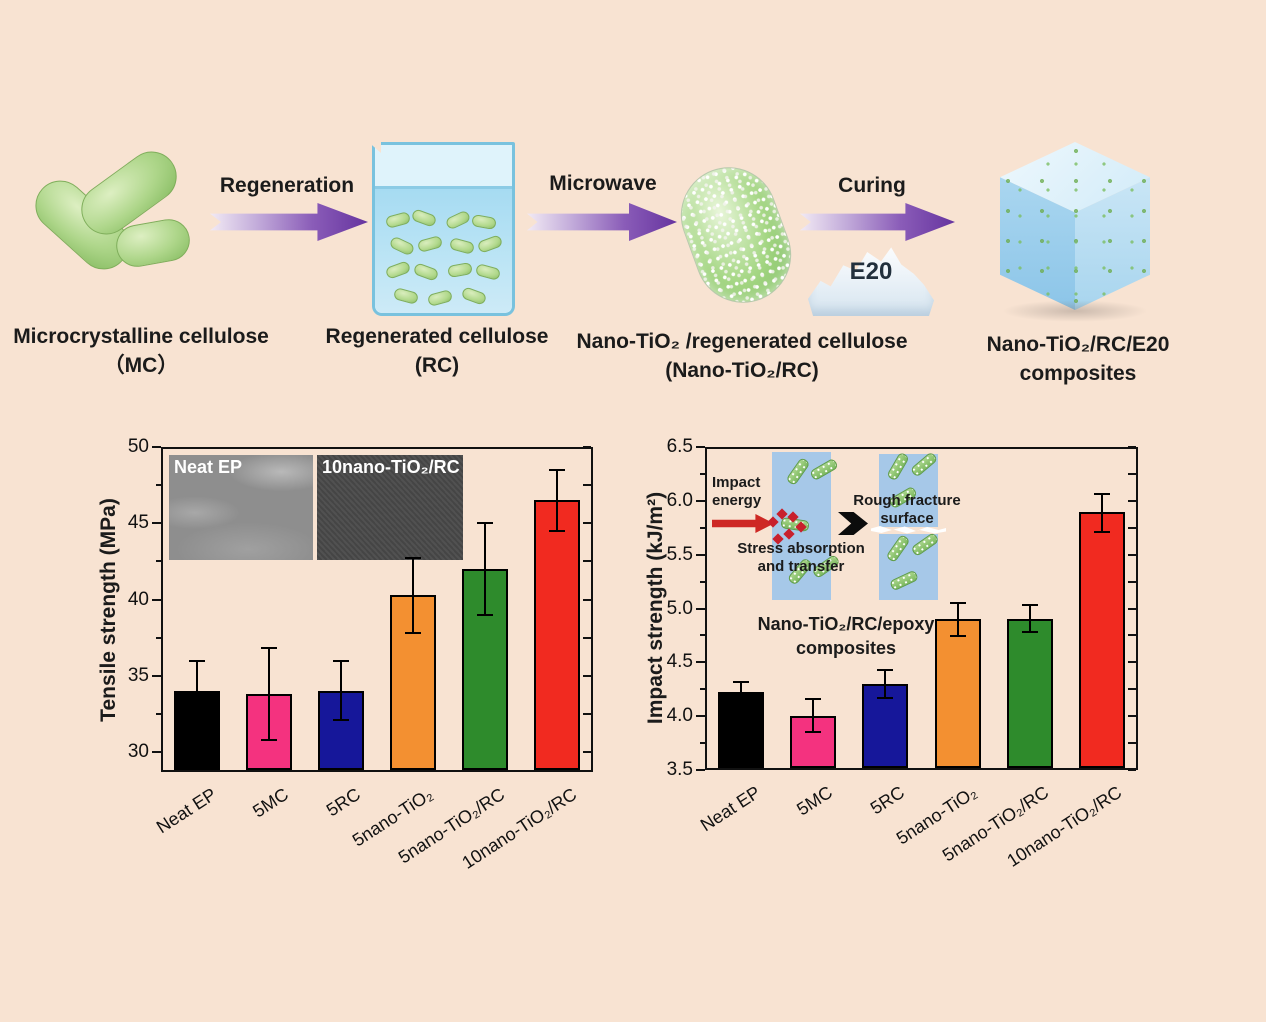 Image resolution: width=1266 pixels, height=1022 pixels. Describe the element at coordinates (437, 336) in the screenshot. I see `label-line1: Regenerated cellulose` at that location.